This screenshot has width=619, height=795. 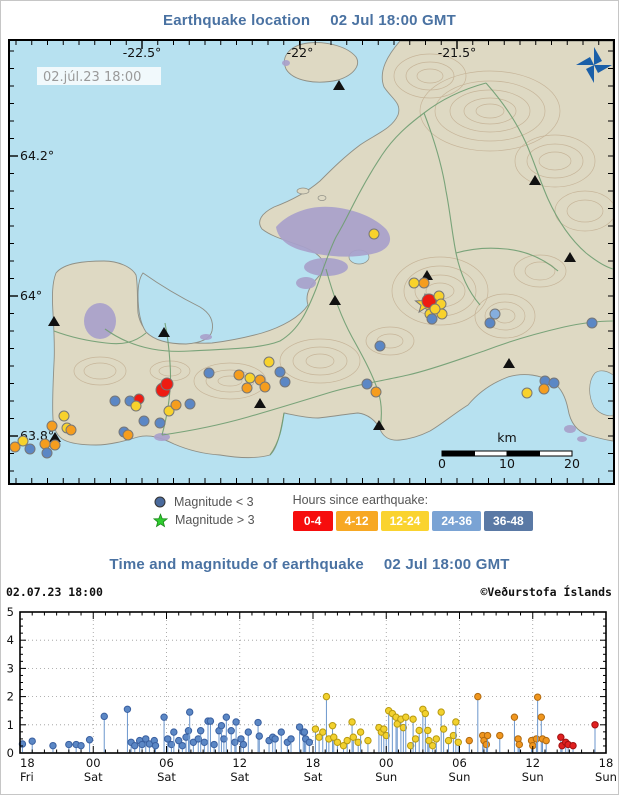 I want to click on hours-legend-label: Hours since earthquake:, so click(x=360, y=500).